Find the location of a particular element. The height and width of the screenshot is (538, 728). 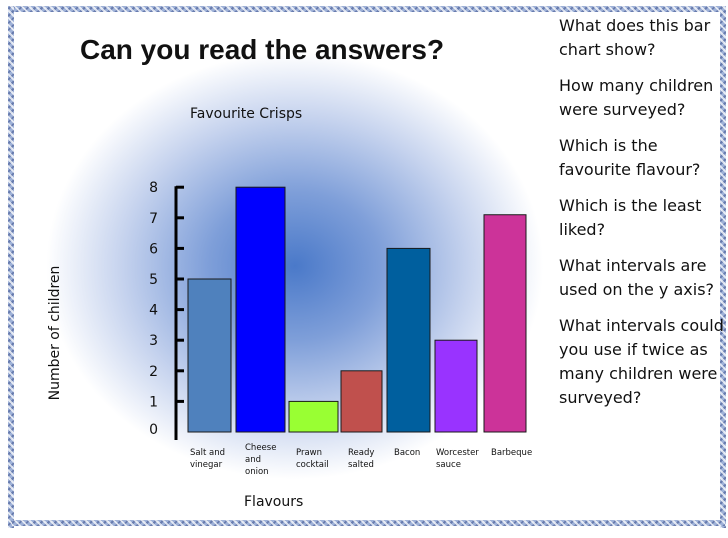

question-item: Which is the favourite flavour? is located at coordinates (630, 157).